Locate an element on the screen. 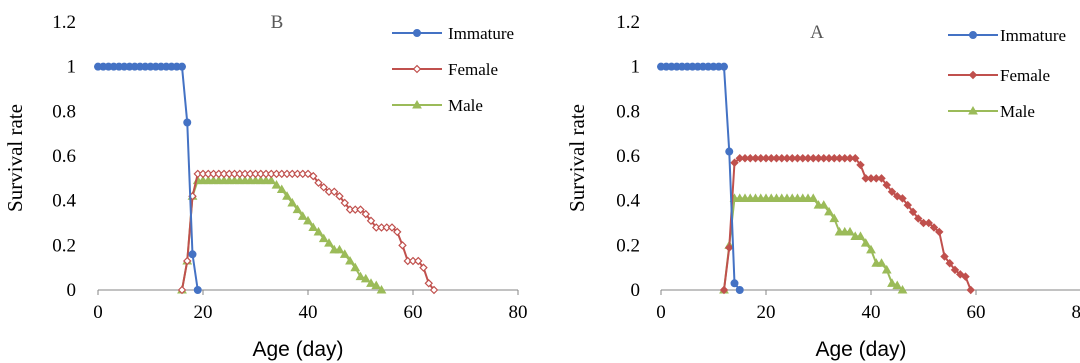 Image resolution: width=1080 pixels, height=363 pixels. series-line-immature is located at coordinates (148, 178).